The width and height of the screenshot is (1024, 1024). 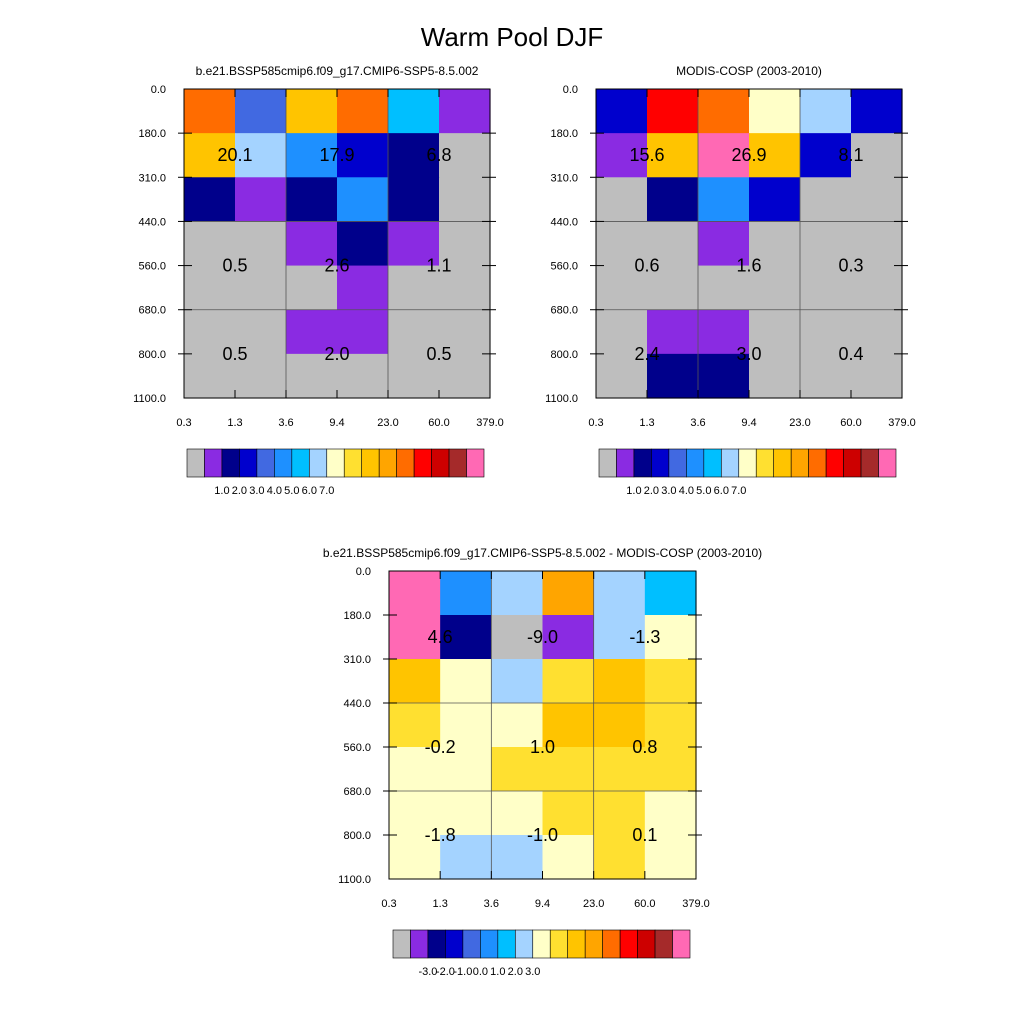 What do you see at coordinates (646, 155) in the screenshot?
I see `cell-value-label: 15.6` at bounding box center [646, 155].